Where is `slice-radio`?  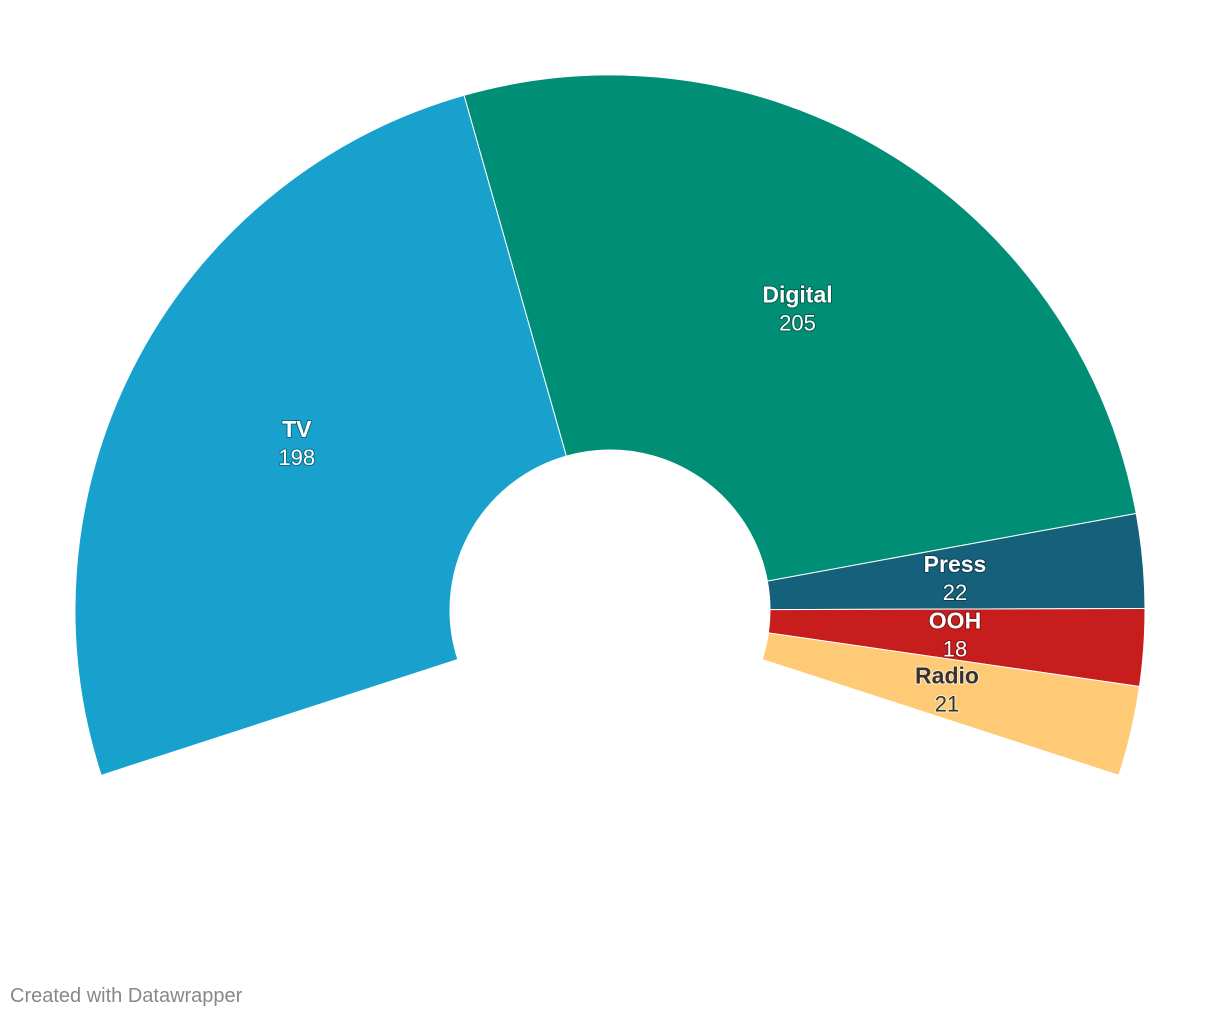 slice-radio is located at coordinates (951, 704).